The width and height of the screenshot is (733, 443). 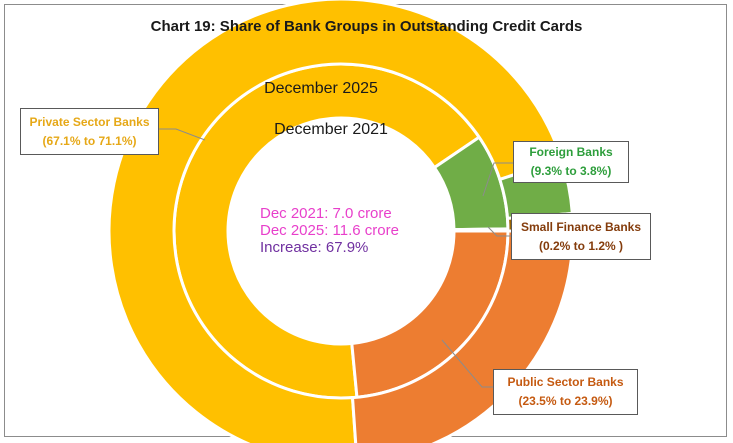 I want to click on callout-small-finance: Small Finance Banks (0.2% to 1.2% ), so click(x=581, y=236).